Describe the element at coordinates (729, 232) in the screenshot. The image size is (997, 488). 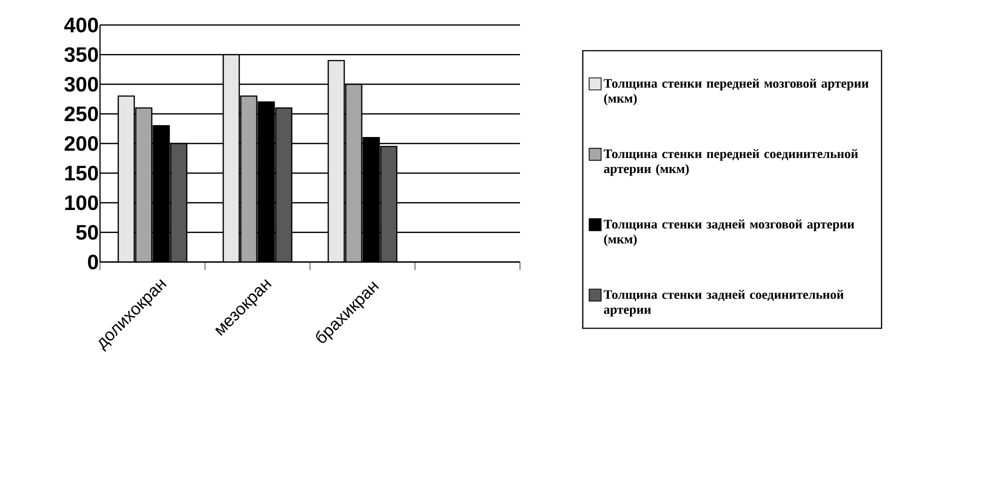
I see `legend-label: Толщина стенки задней мозговой артерии (мкм)` at that location.